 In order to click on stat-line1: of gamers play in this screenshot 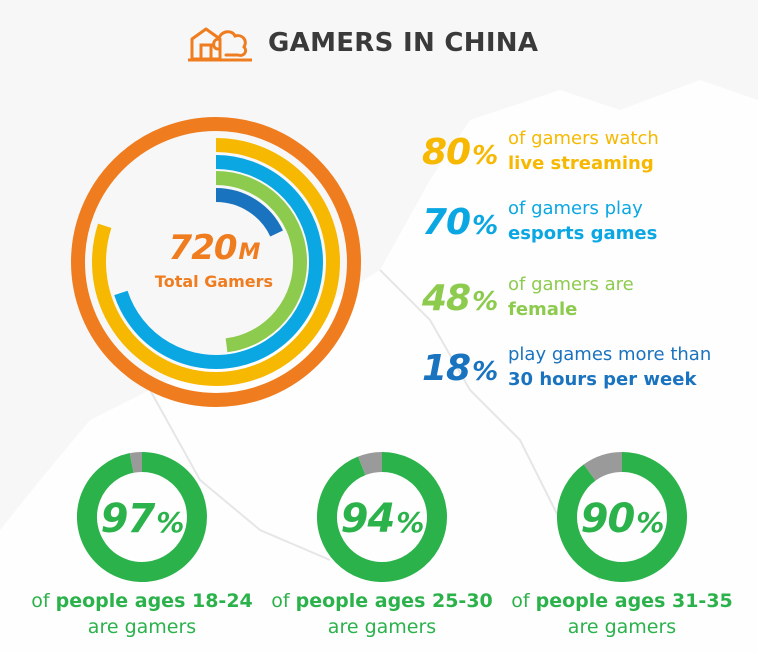, I will do `click(575, 208)`.